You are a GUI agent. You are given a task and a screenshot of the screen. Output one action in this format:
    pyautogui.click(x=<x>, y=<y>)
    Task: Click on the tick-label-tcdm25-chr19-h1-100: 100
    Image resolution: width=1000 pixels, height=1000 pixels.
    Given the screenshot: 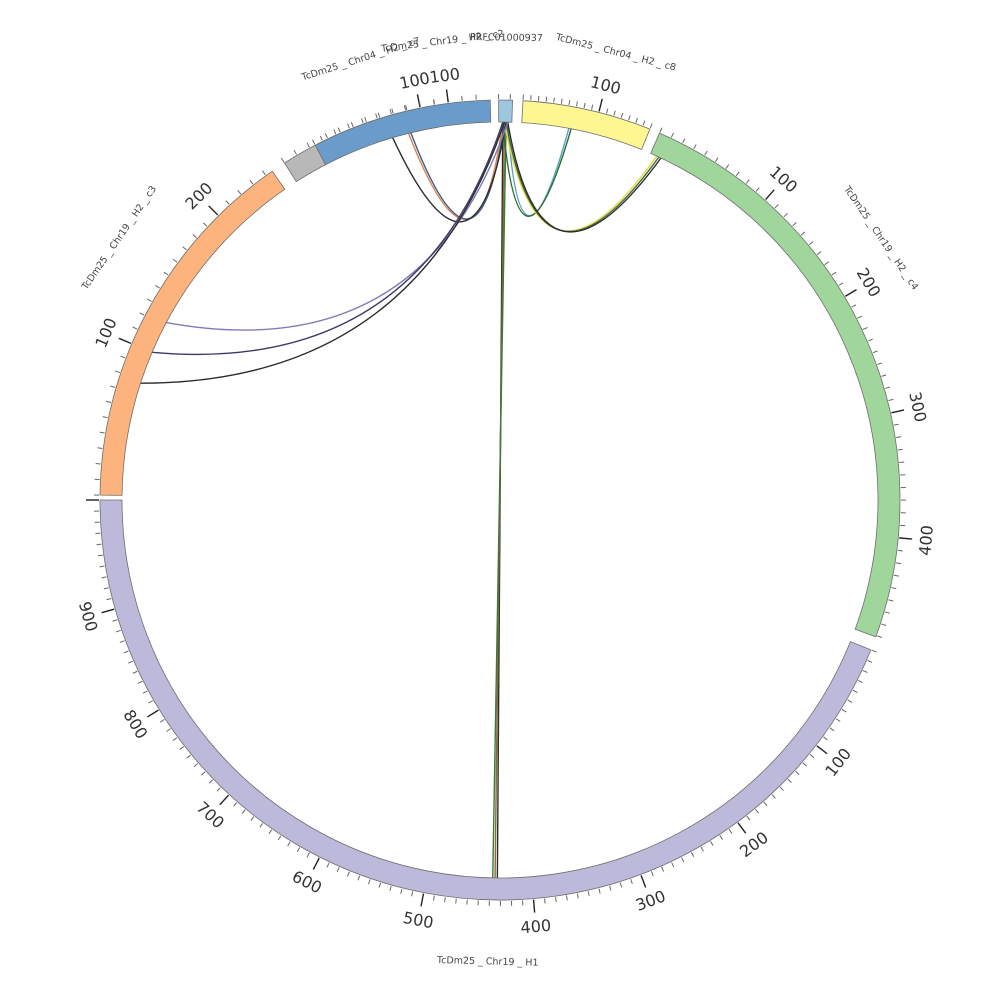 What is the action you would take?
    pyautogui.click(x=838, y=762)
    